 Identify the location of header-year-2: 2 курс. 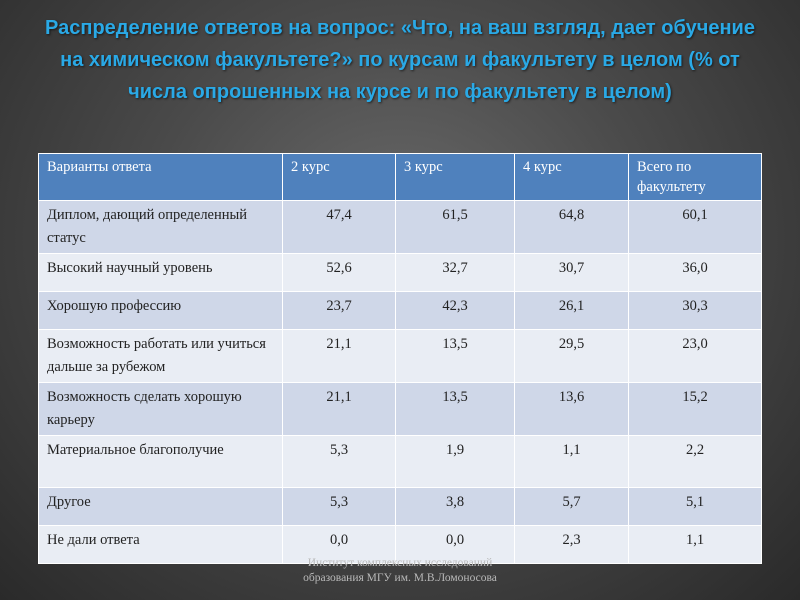
(339, 177).